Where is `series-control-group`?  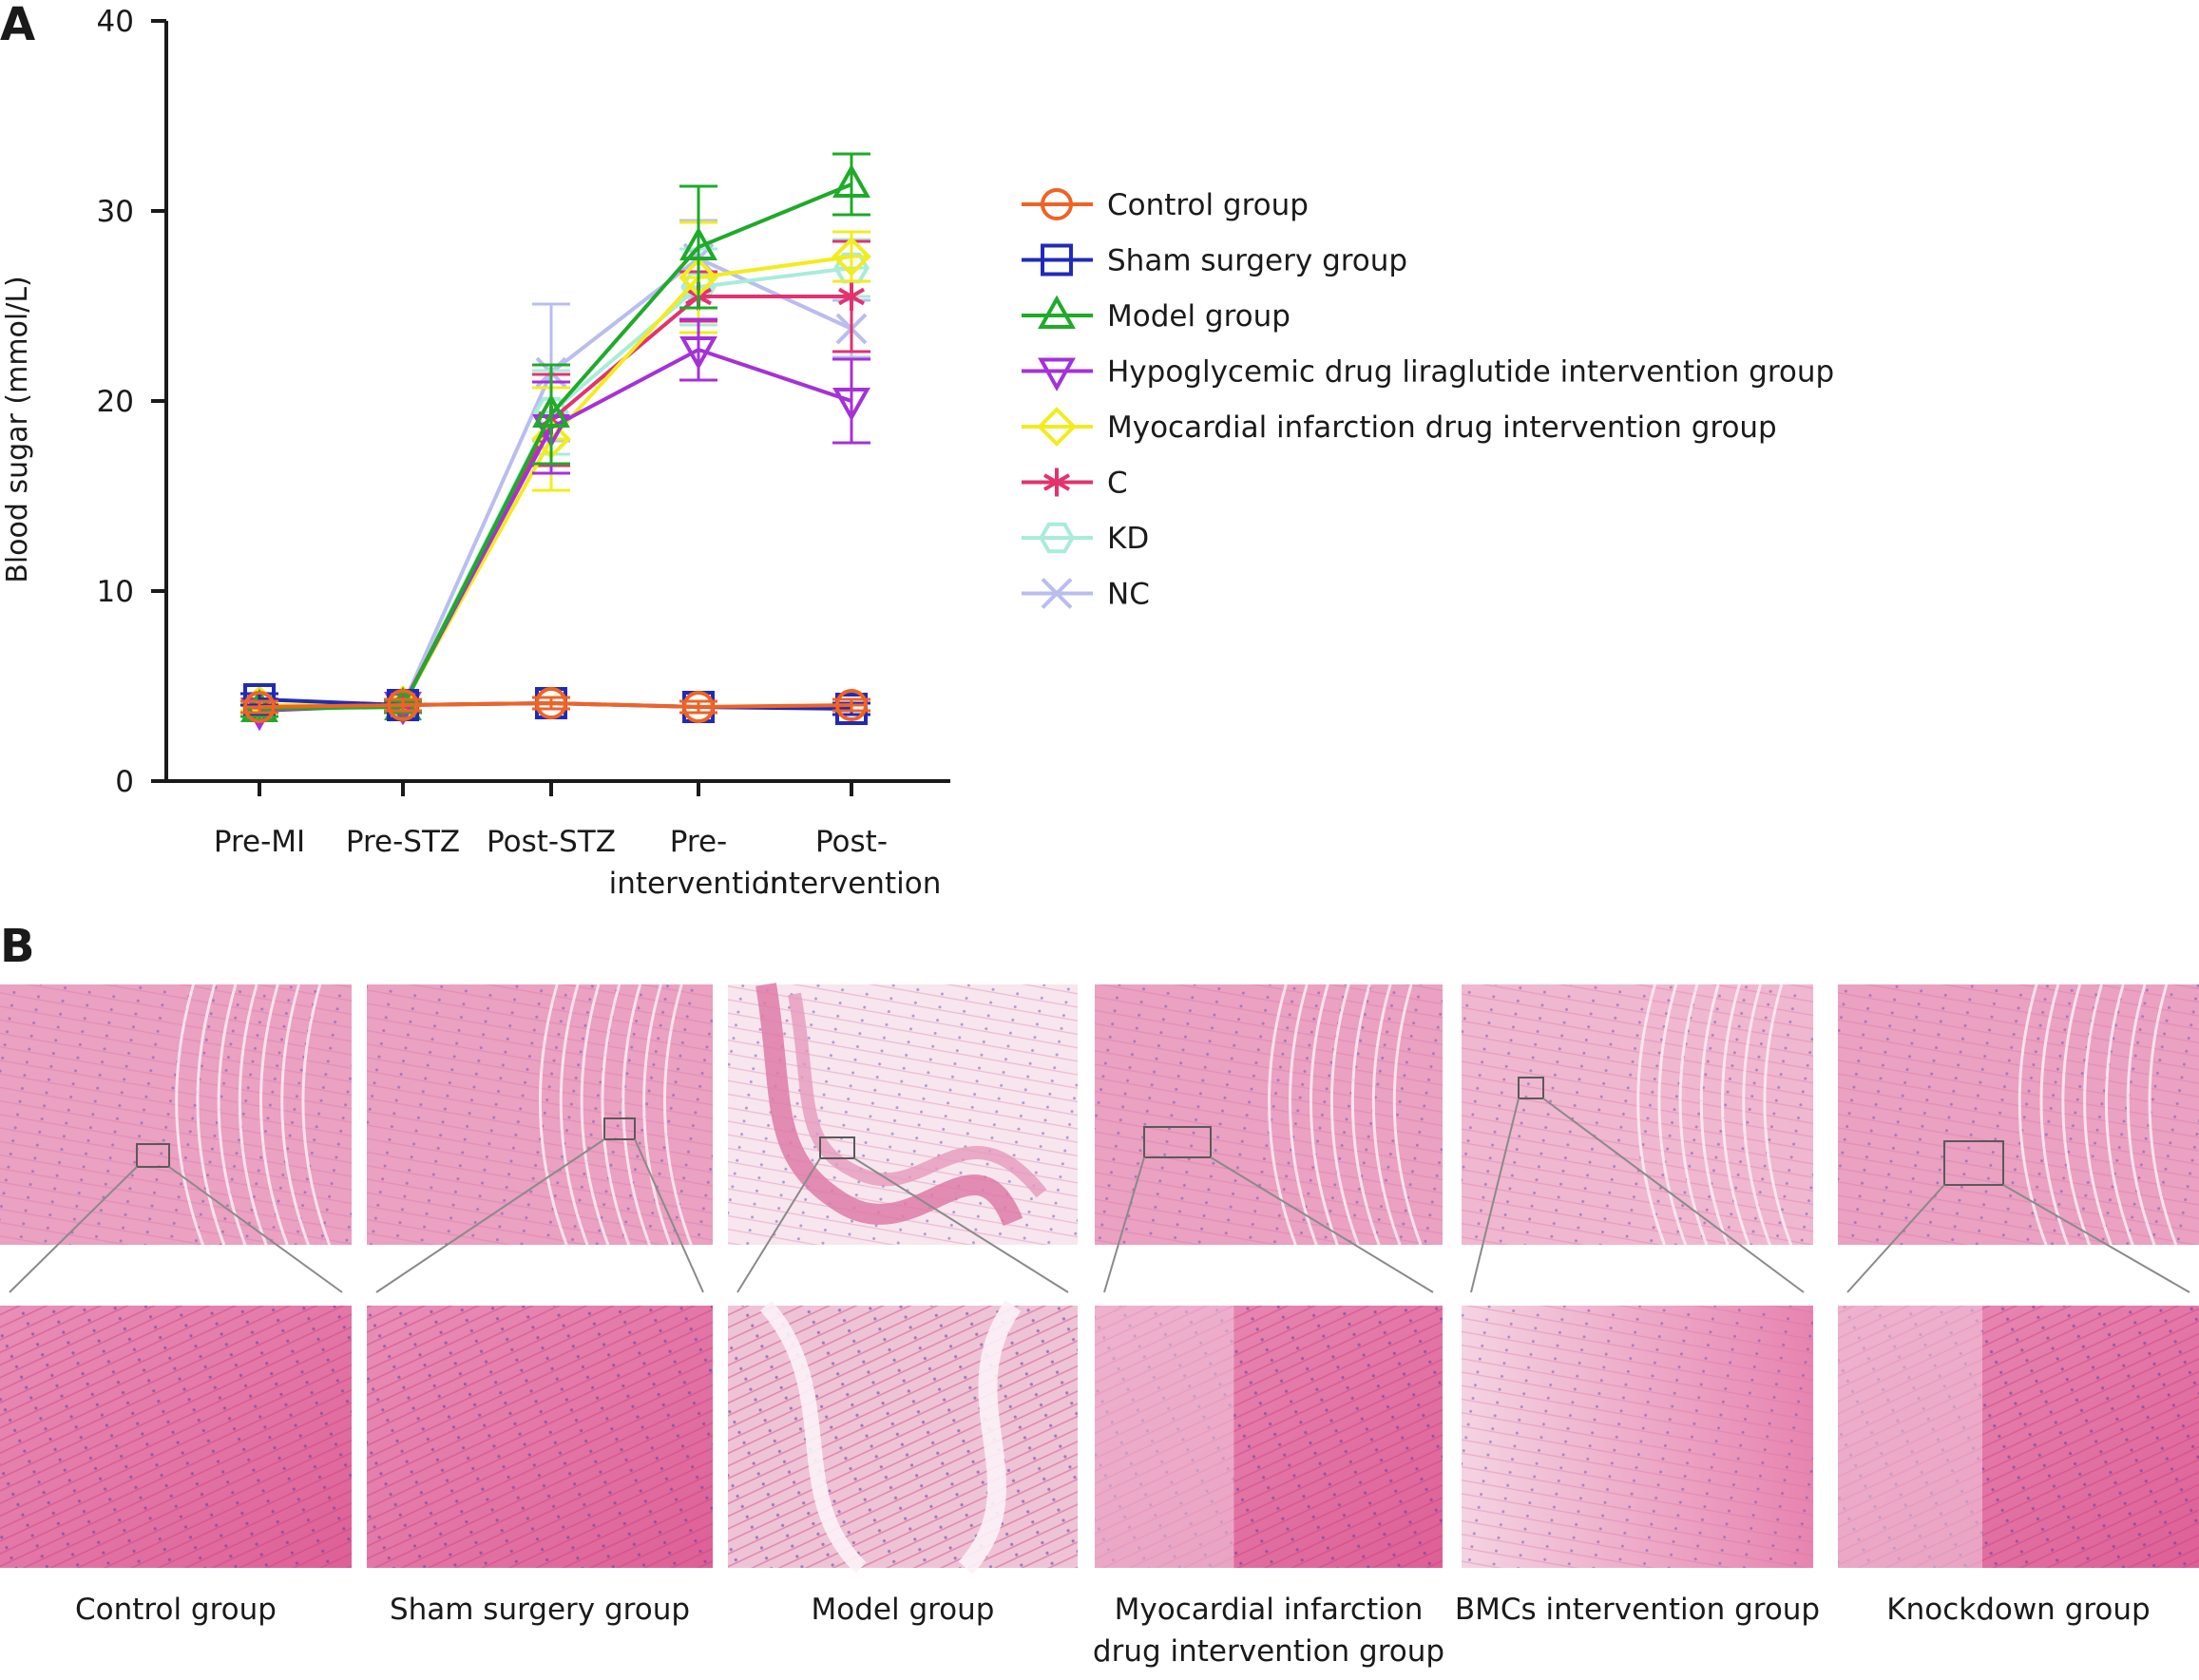 series-control-group is located at coordinates (555, 705).